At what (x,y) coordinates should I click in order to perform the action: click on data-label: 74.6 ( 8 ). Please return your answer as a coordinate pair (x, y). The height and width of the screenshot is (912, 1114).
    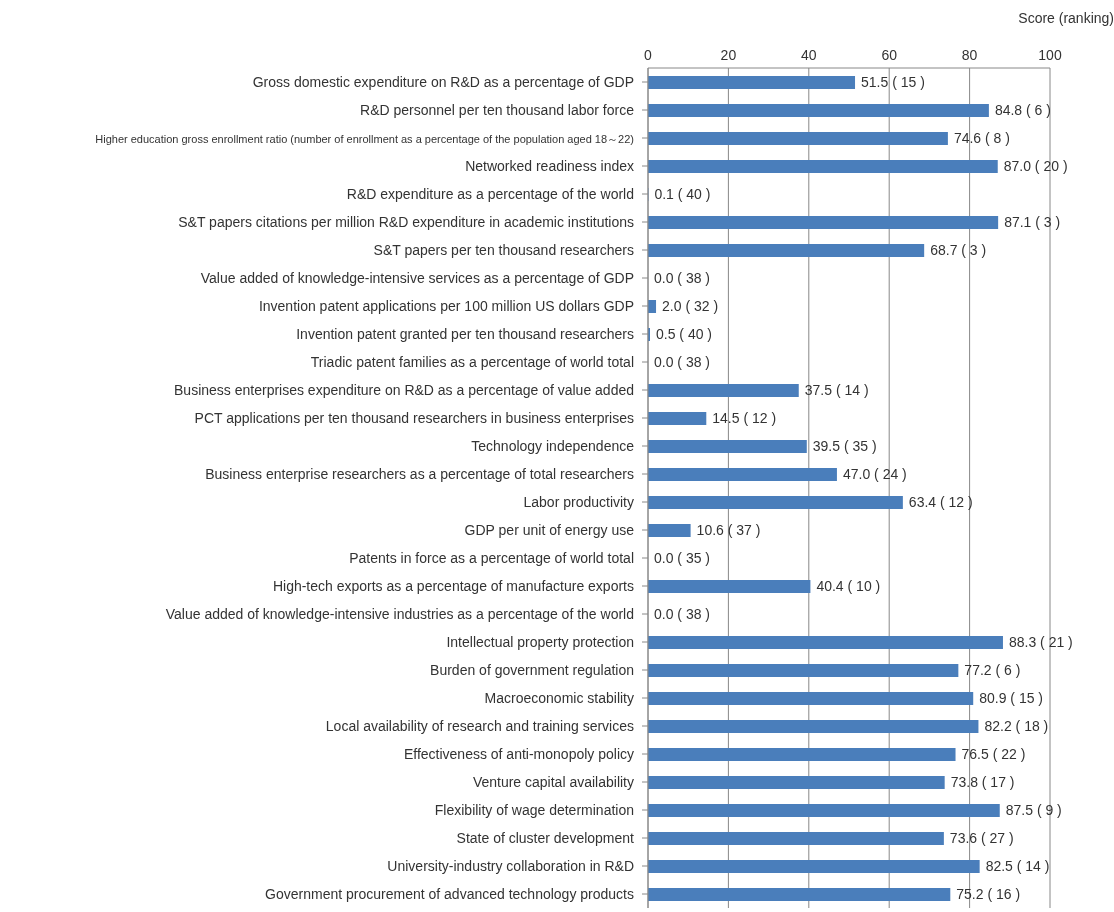
    Looking at the image, I should click on (981, 138).